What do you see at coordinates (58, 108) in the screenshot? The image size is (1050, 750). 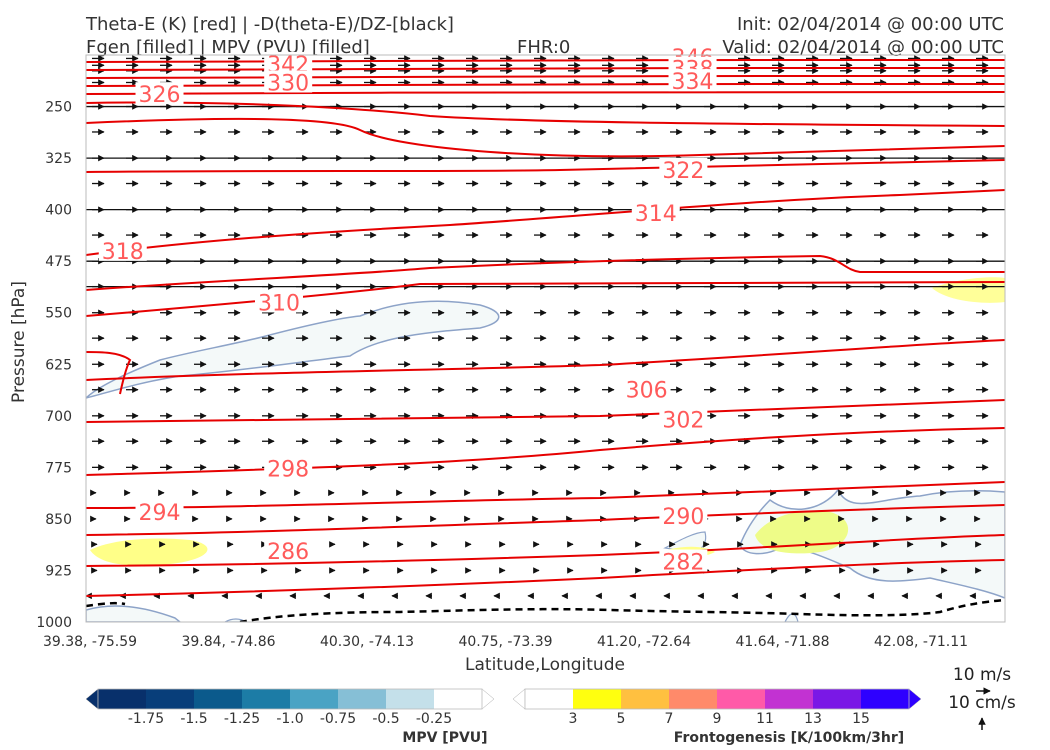 I see `y-tick-label: 250` at bounding box center [58, 108].